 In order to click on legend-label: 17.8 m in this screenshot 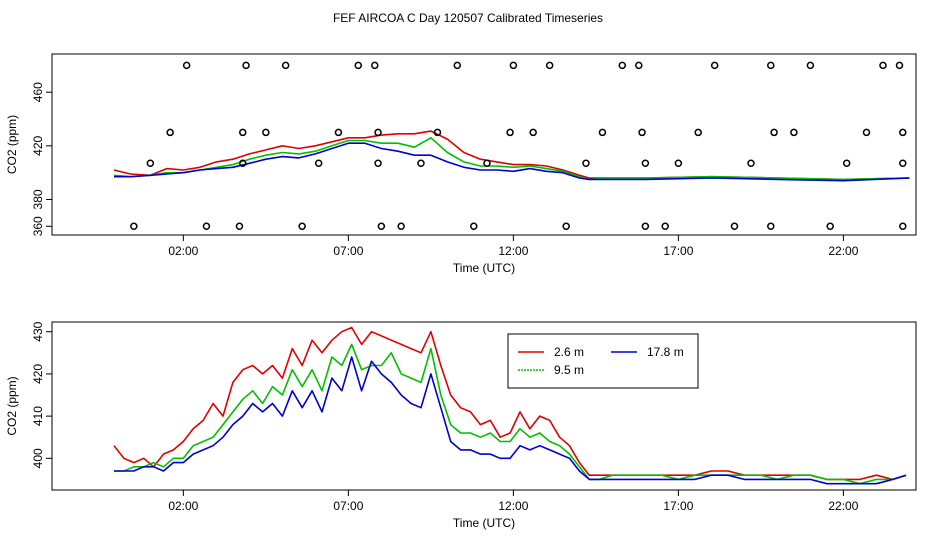, I will do `click(665, 352)`.